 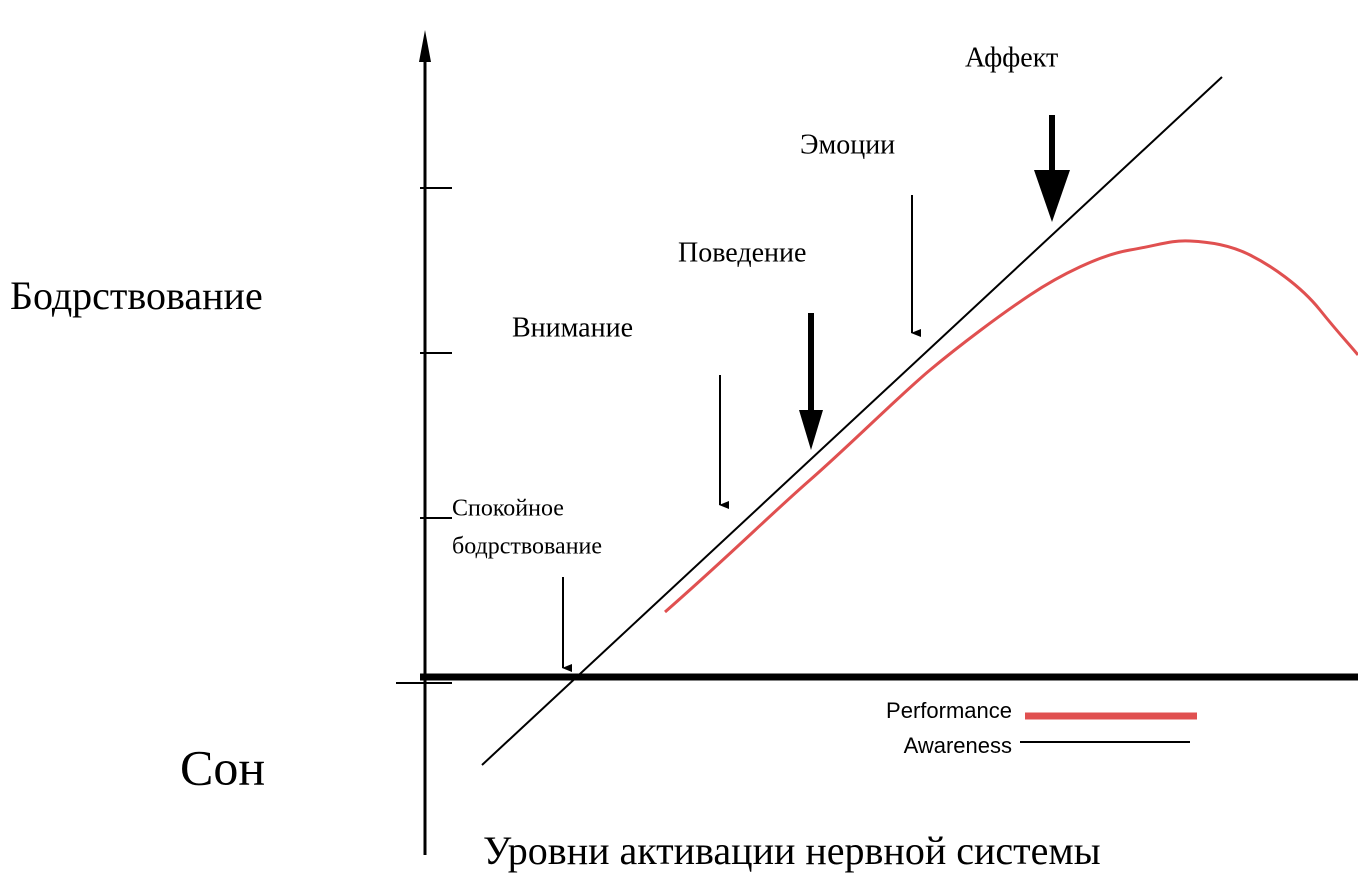 I want to click on y-ticks, so click(x=424, y=435).